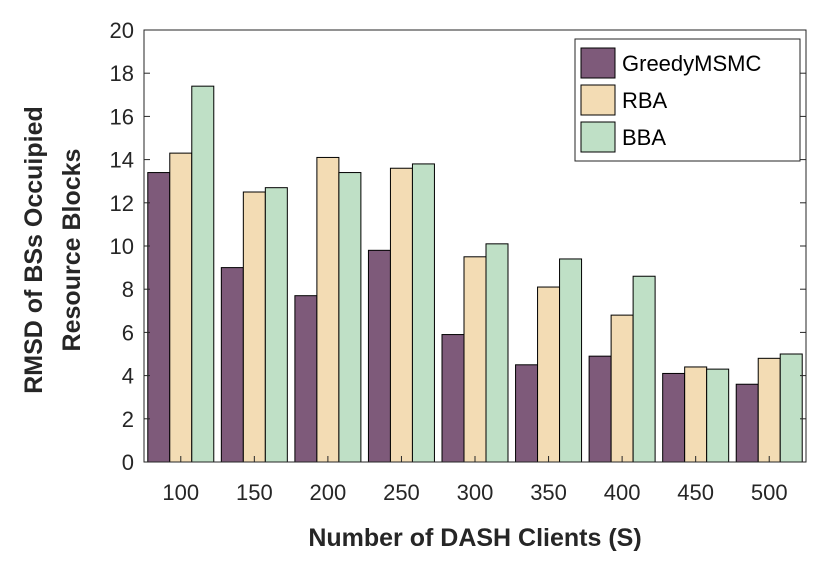  Describe the element at coordinates (598, 137) in the screenshot. I see `legend-swatch-bba` at that location.